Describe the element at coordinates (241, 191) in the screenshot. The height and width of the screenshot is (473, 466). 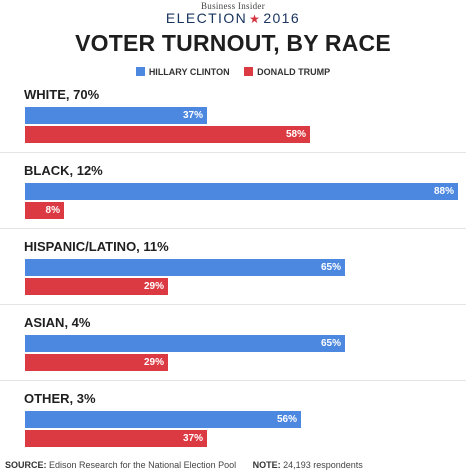
I see `bar-clinton: 88%` at that location.